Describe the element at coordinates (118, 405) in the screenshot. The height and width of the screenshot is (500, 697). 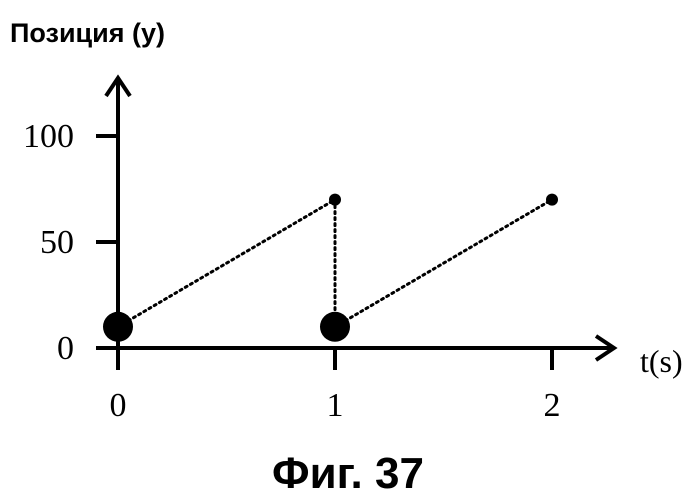
I see `x-tick-label: 0` at that location.